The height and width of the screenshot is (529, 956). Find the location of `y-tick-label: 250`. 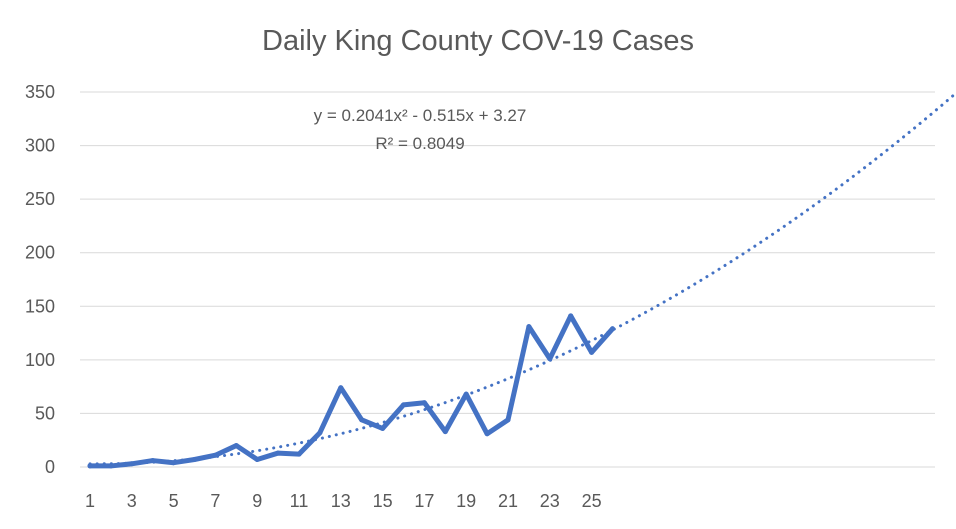

y-tick-label: 250 is located at coordinates (40, 199).